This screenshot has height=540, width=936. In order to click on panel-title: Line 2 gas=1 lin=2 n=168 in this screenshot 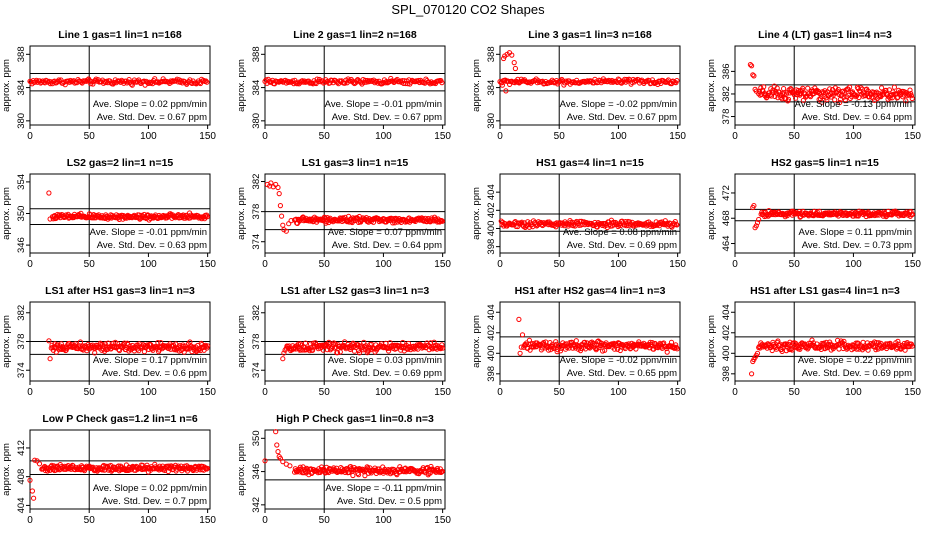, I will do `click(355, 35)`.